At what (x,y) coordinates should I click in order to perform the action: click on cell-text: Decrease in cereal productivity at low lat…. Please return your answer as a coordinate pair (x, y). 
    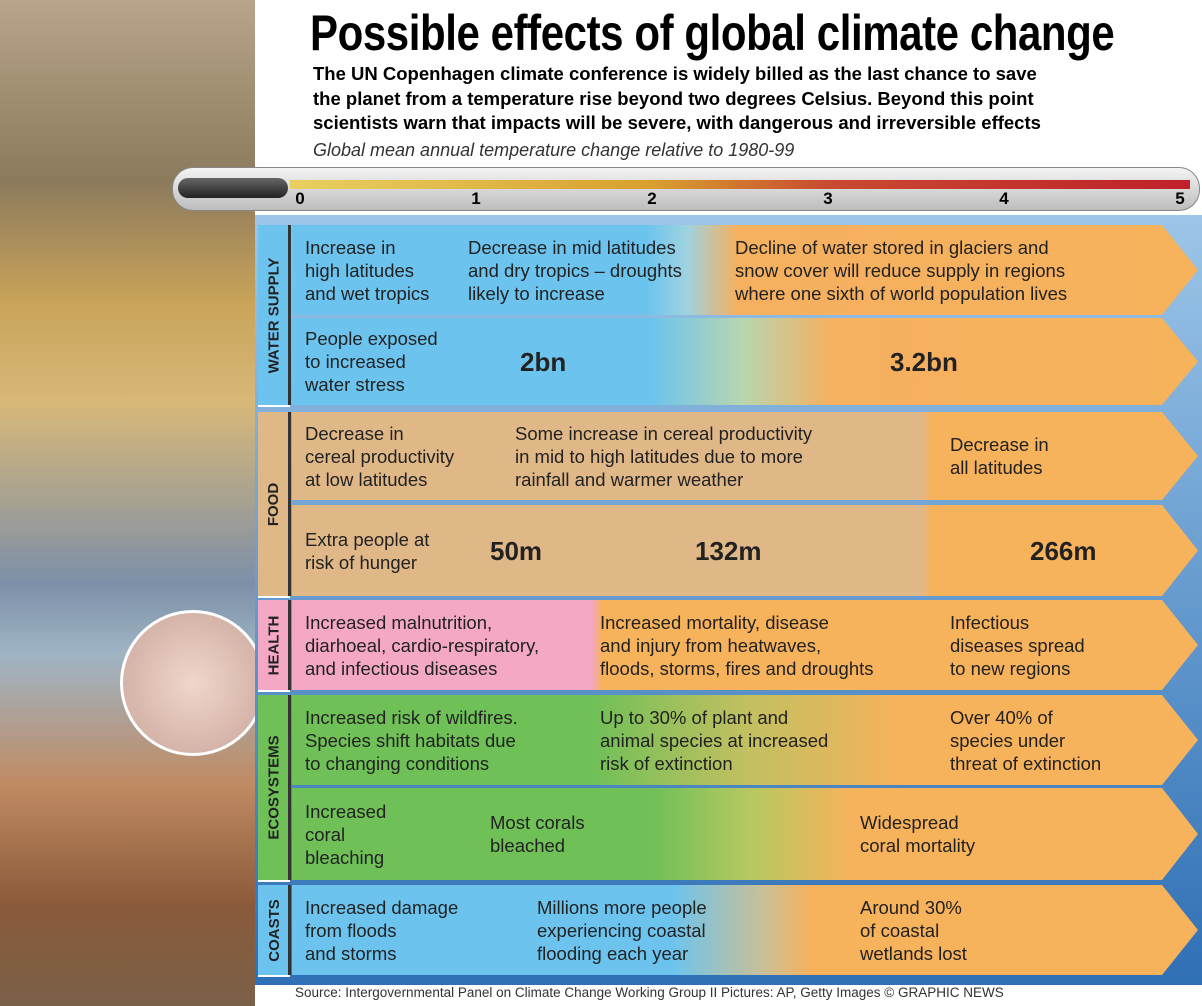
    Looking at the image, I should click on (379, 456).